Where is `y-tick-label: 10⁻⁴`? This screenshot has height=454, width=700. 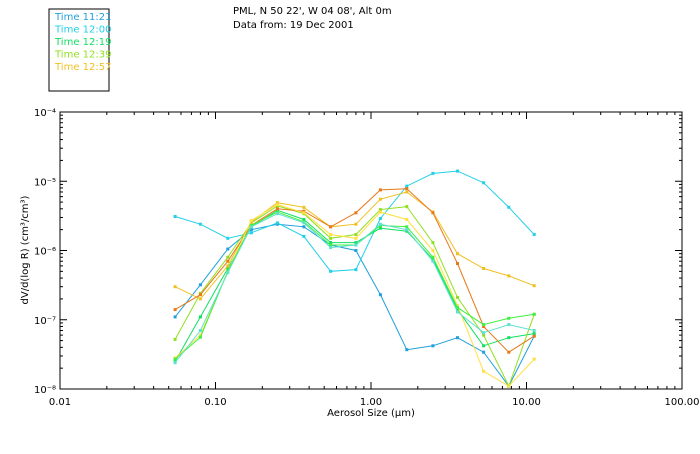
y-tick-label: 10⁻⁴ is located at coordinates (45, 113).